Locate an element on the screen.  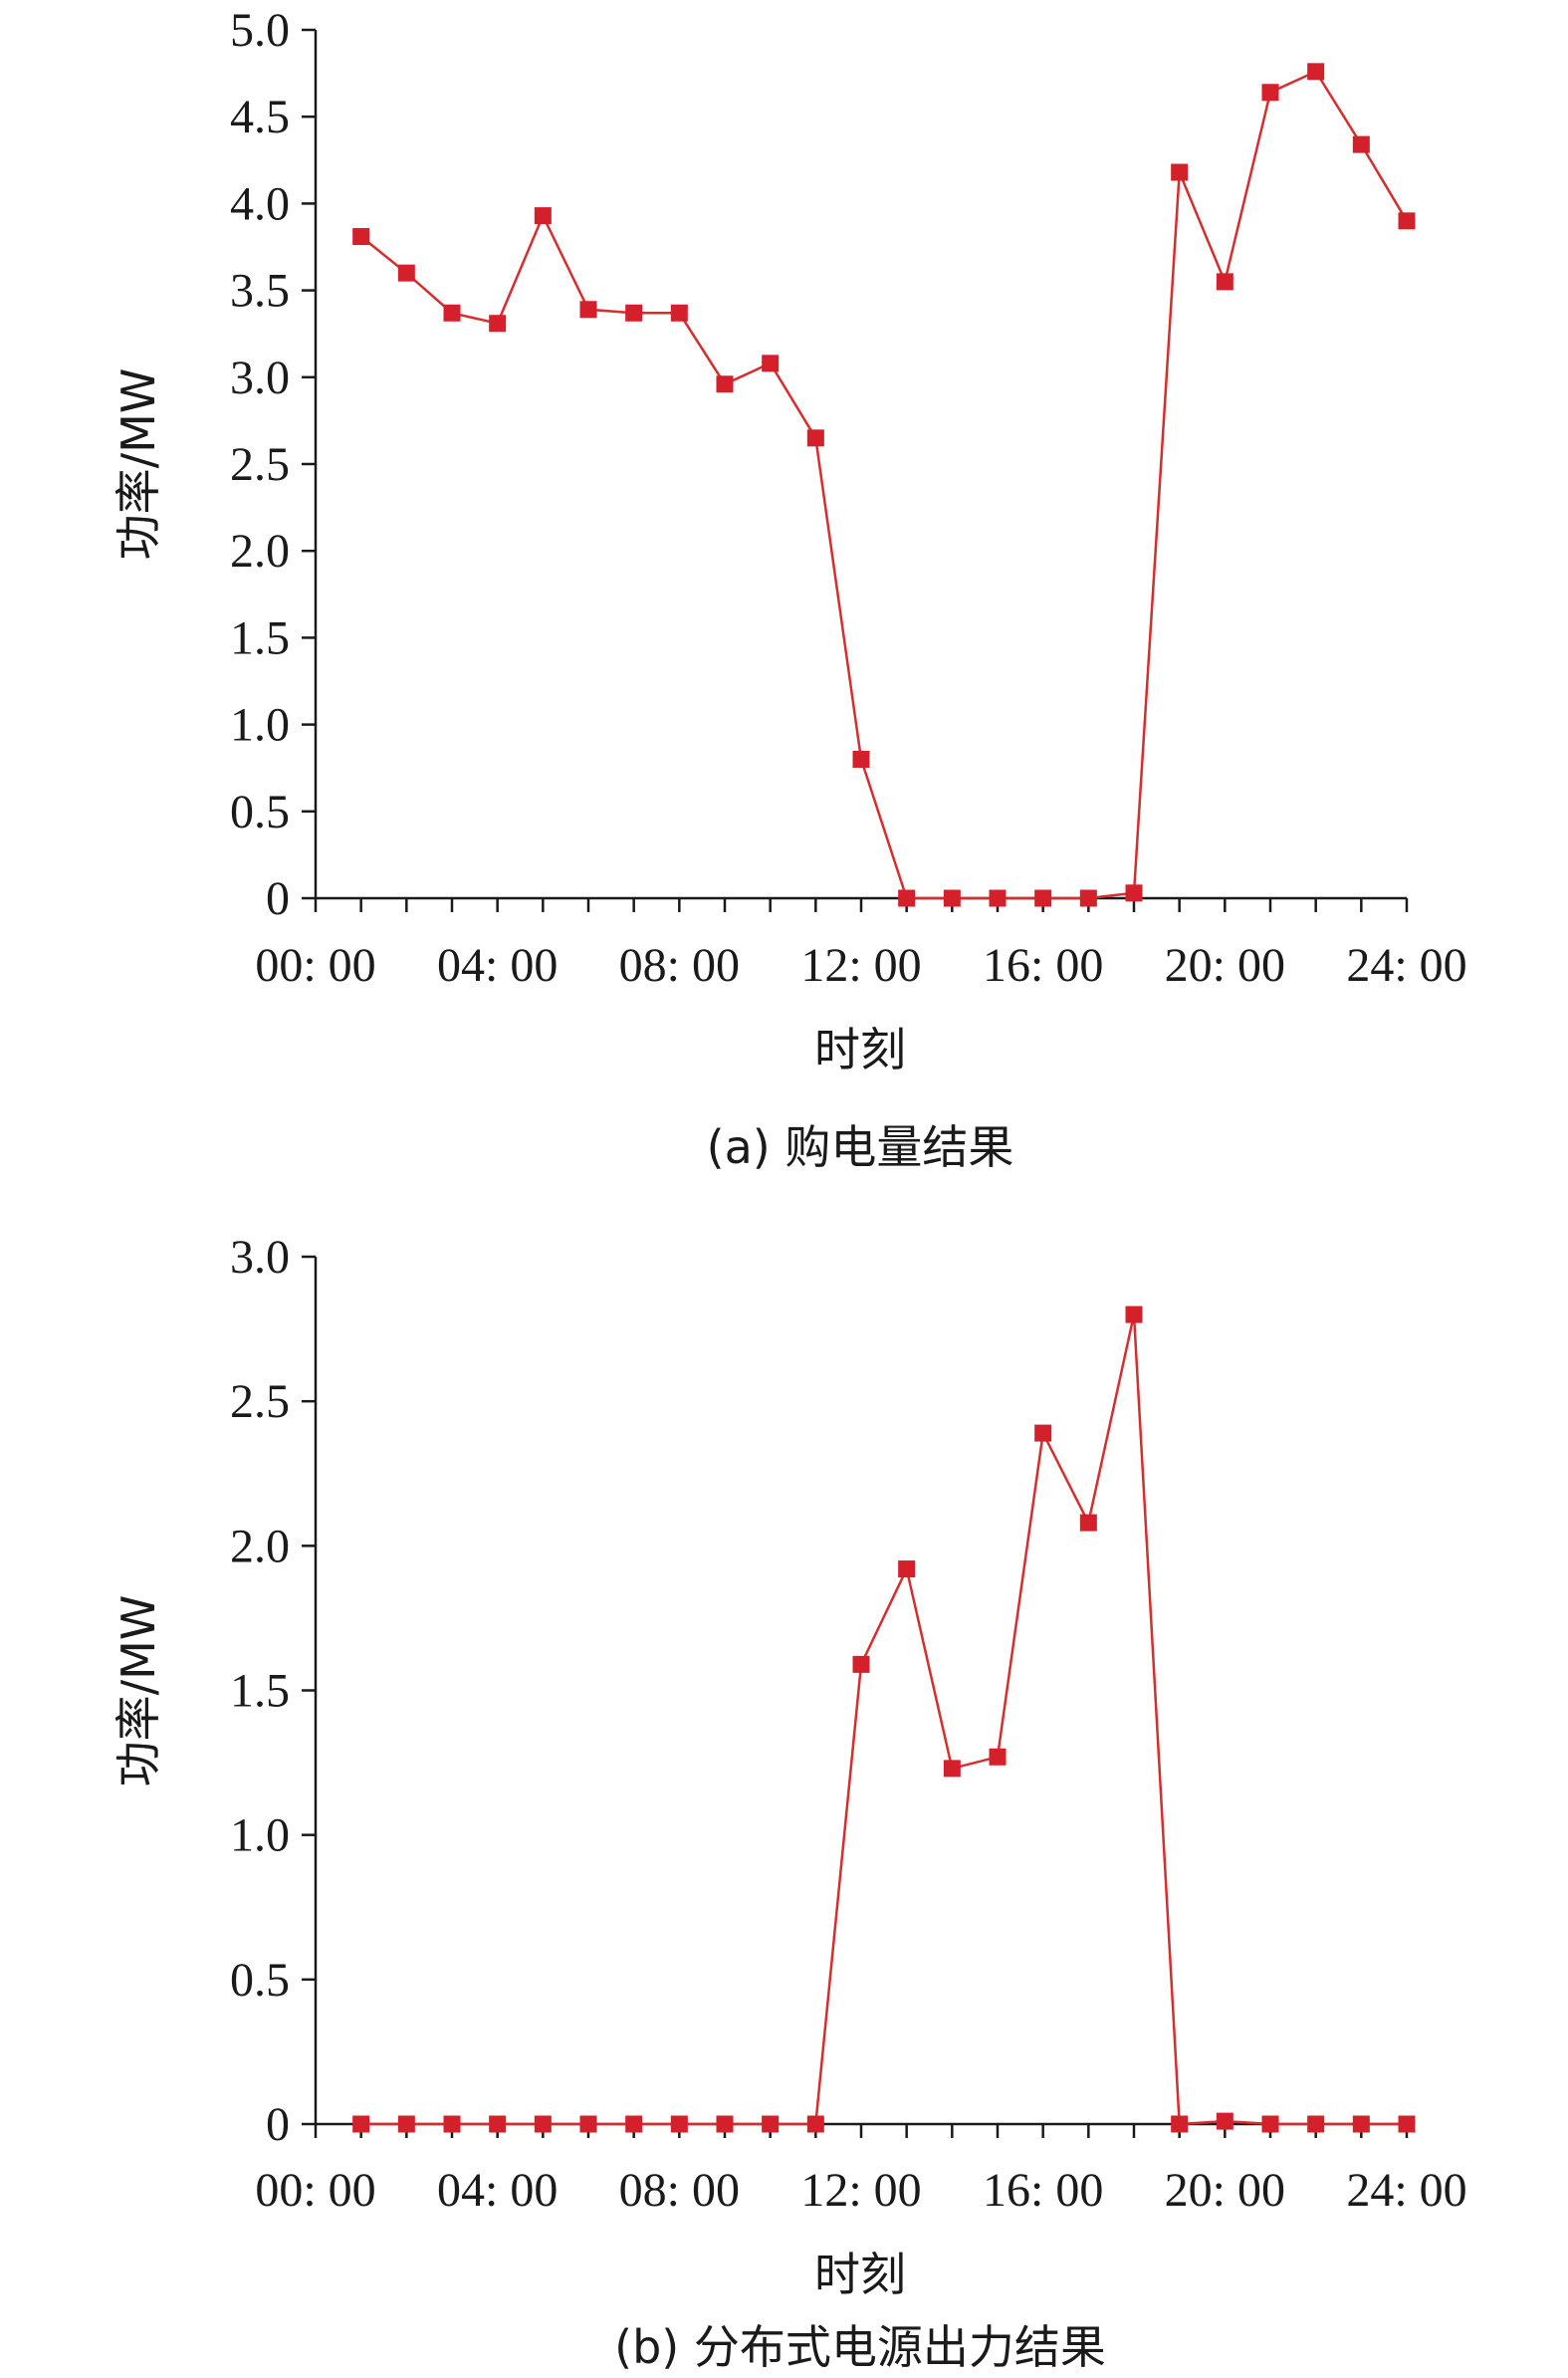
y-tick-labels-b: 0 0.5 1.0 1.5 2.0 2.5 3.0 is located at coordinates (260, 1691).